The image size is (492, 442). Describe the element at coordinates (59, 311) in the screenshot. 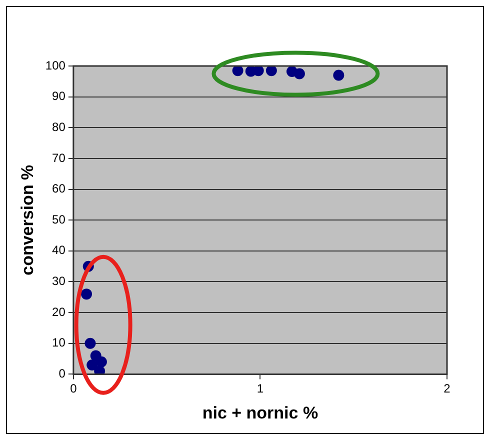

I see `y-tick-label: 20` at that location.